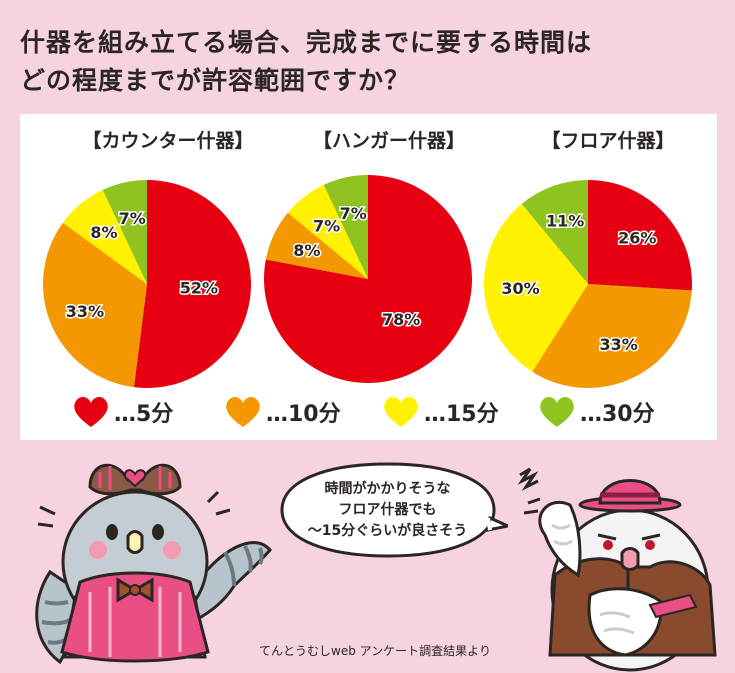 This screenshot has height=673, width=735. I want to click on legend-item-30min: …30分, so click(596, 412).